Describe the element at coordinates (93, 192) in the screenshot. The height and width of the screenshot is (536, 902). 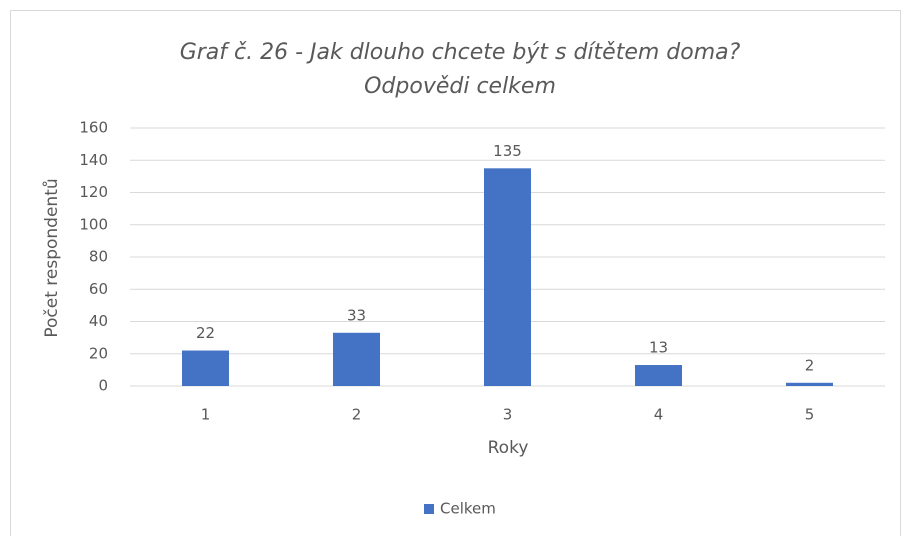
I see `y-tick-label: 120` at that location.